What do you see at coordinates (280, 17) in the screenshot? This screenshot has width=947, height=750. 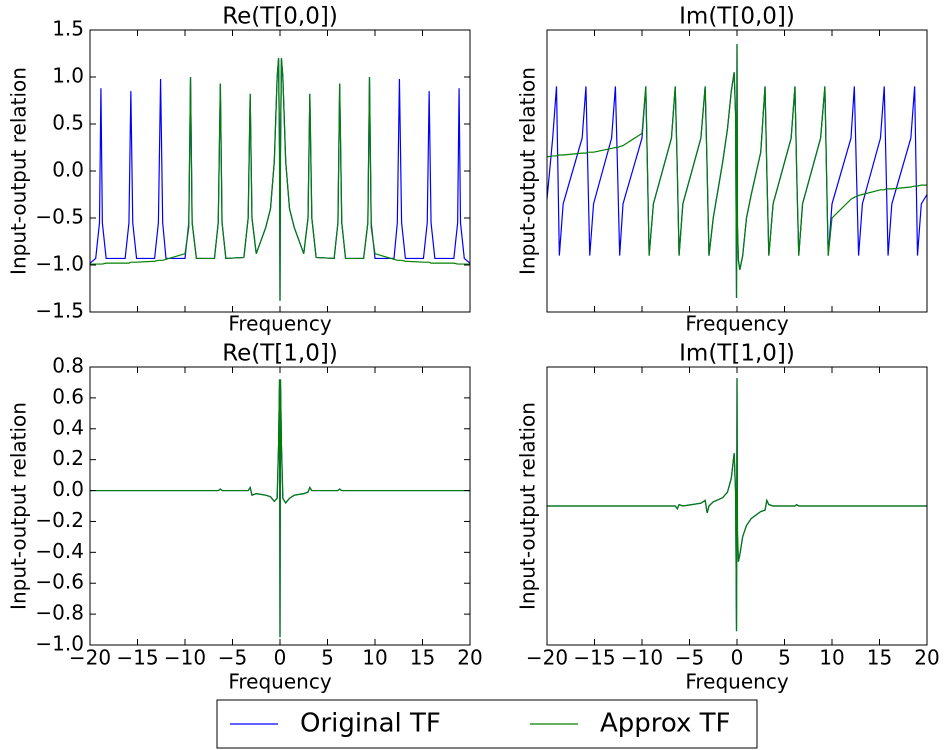 I see `subplot-title: Re(T[0,0])` at bounding box center [280, 17].